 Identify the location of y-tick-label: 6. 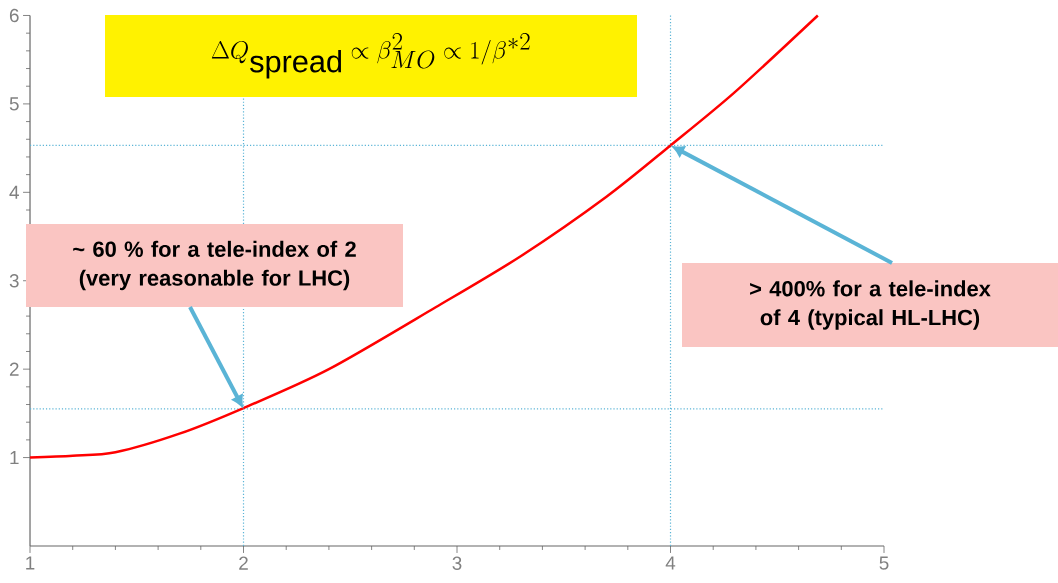
(14, 15).